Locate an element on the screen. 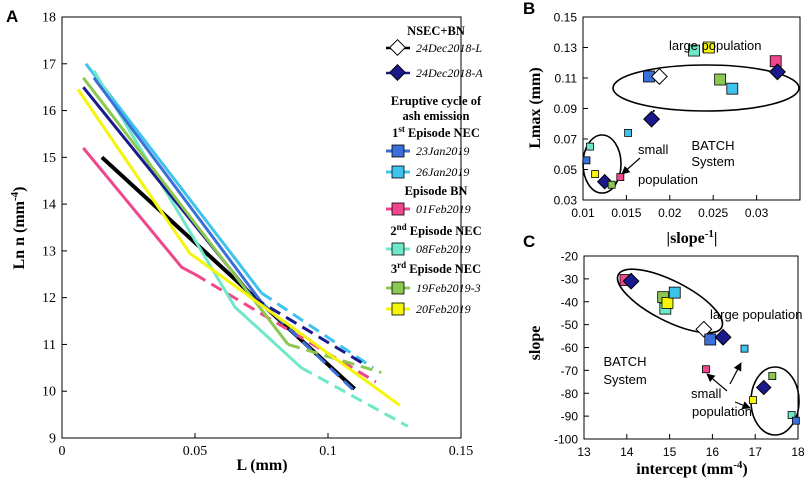  panel-c-y-tick-label: -30 is located at coordinates (570, 279).